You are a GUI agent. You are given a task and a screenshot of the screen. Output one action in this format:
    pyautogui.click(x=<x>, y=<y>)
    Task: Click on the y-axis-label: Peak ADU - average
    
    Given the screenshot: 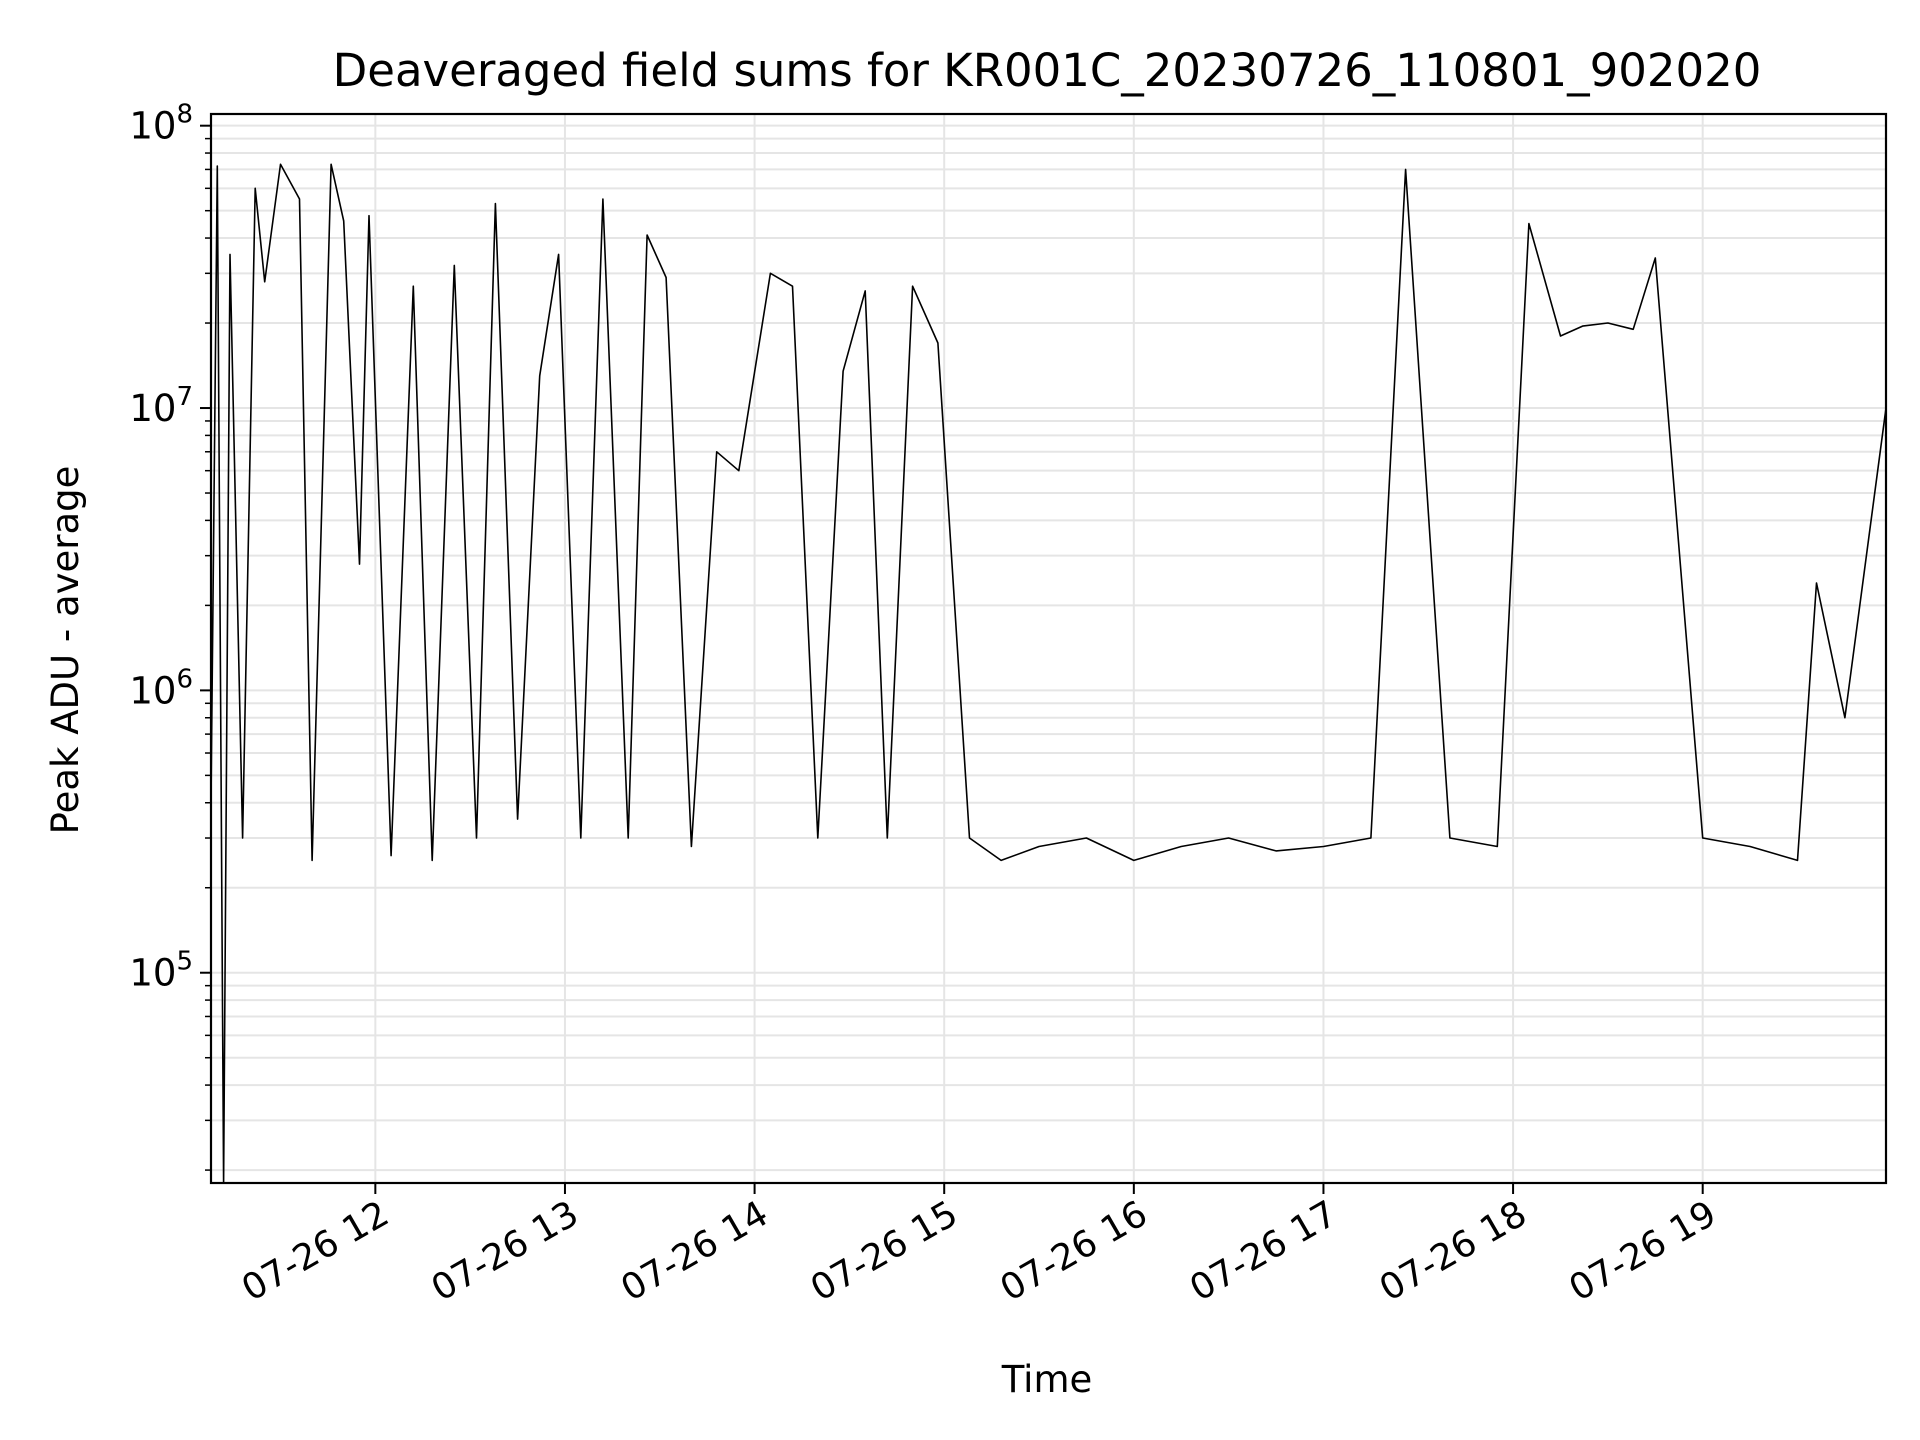 What is the action you would take?
    pyautogui.click(x=65, y=650)
    